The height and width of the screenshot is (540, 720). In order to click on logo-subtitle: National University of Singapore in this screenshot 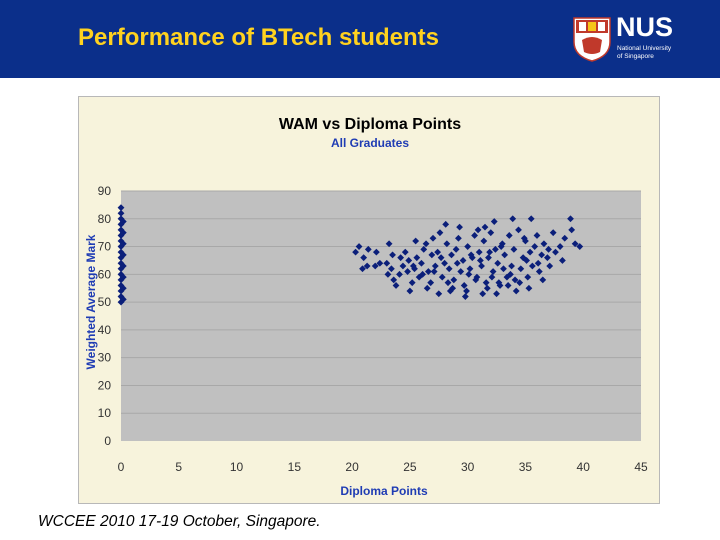, I will do `click(652, 52)`.